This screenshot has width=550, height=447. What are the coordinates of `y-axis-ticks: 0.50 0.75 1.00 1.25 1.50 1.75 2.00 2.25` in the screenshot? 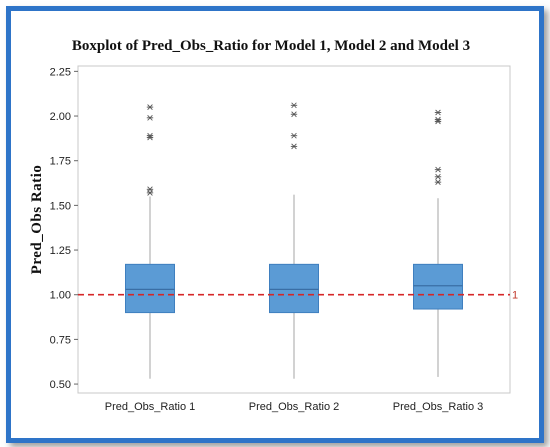 It's located at (64, 228).